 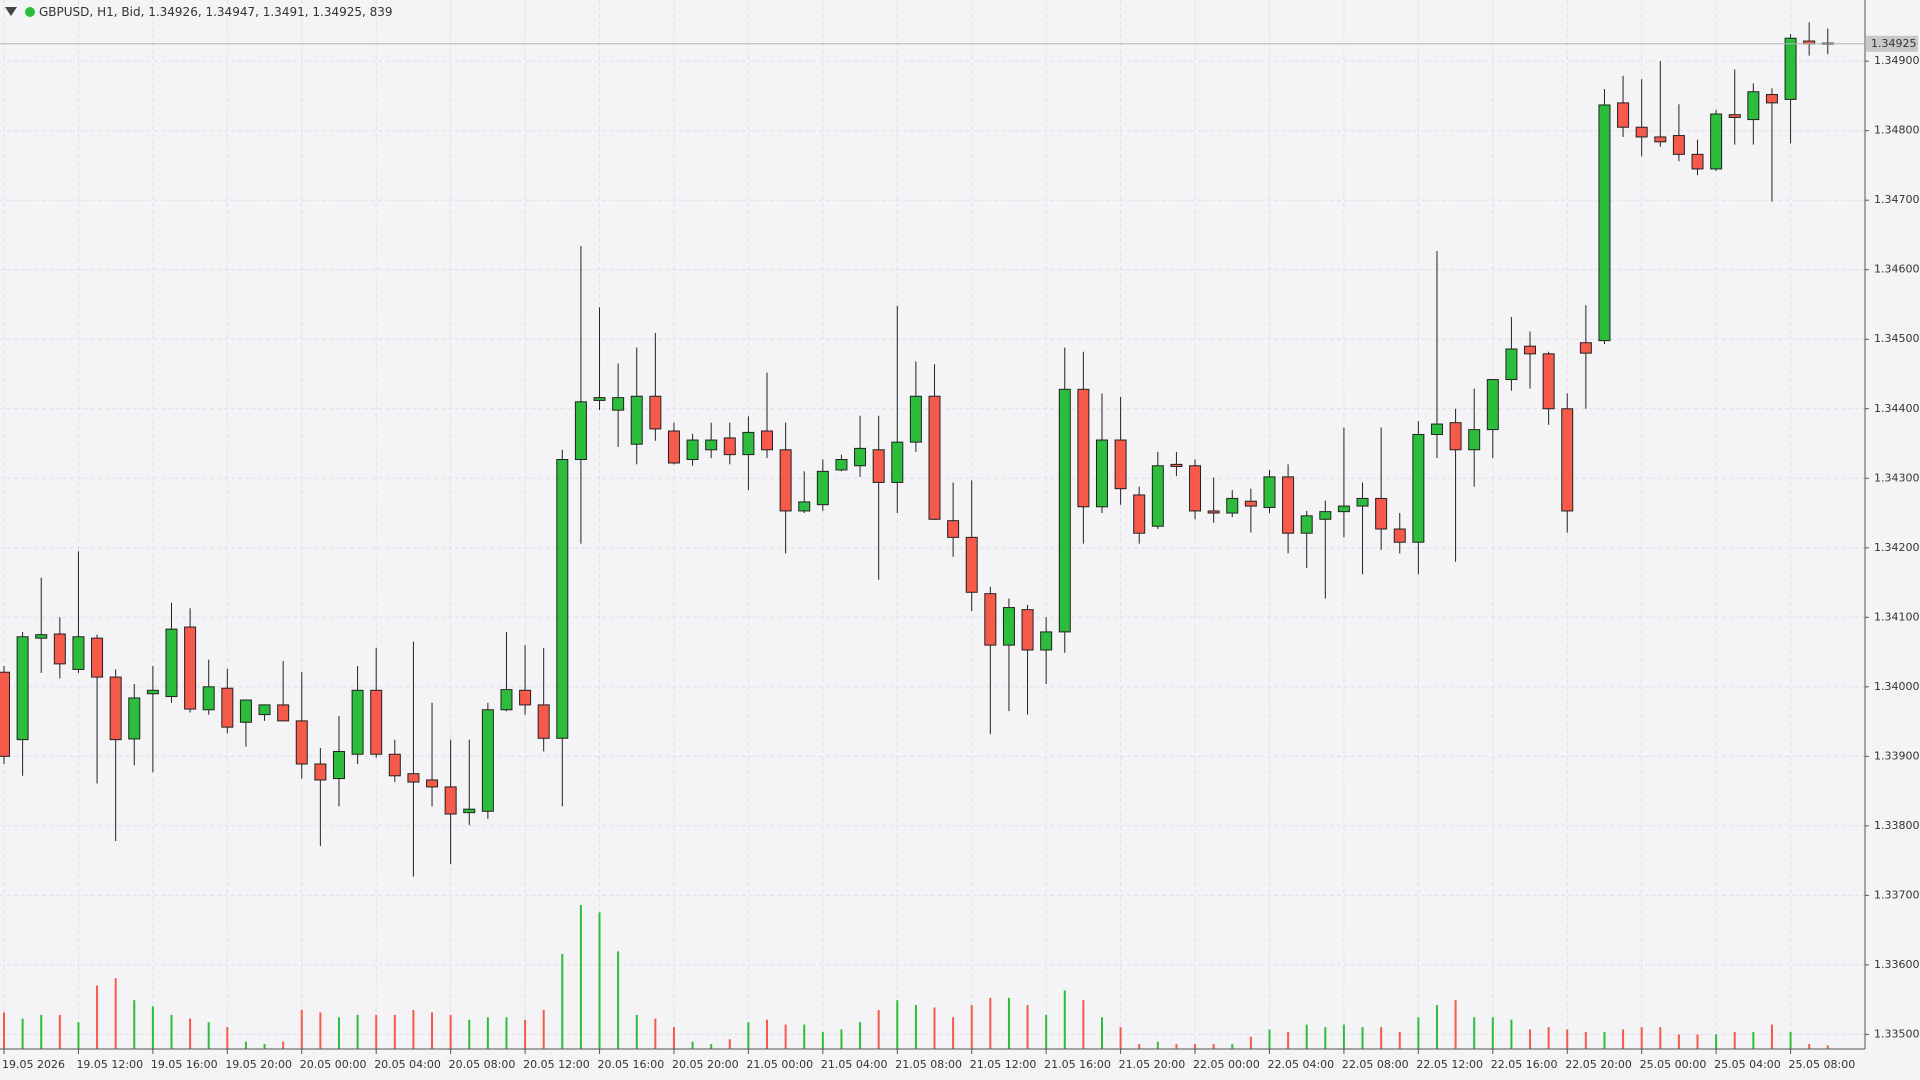 What do you see at coordinates (1375, 1064) in the screenshot?
I see `x-tick-label: 22.05 08:00` at bounding box center [1375, 1064].